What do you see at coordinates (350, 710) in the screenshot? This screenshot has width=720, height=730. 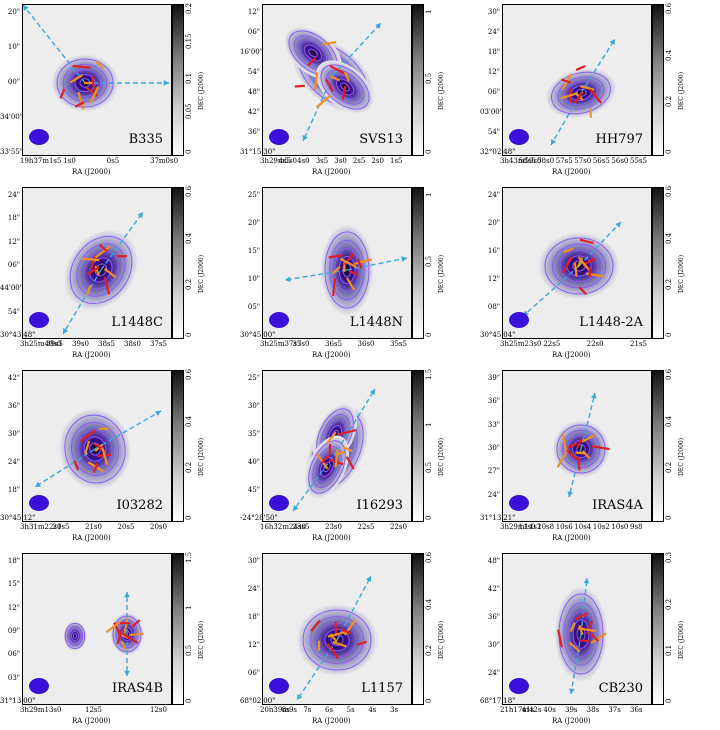 I see `ra-tick-label: 5s` at bounding box center [350, 710].